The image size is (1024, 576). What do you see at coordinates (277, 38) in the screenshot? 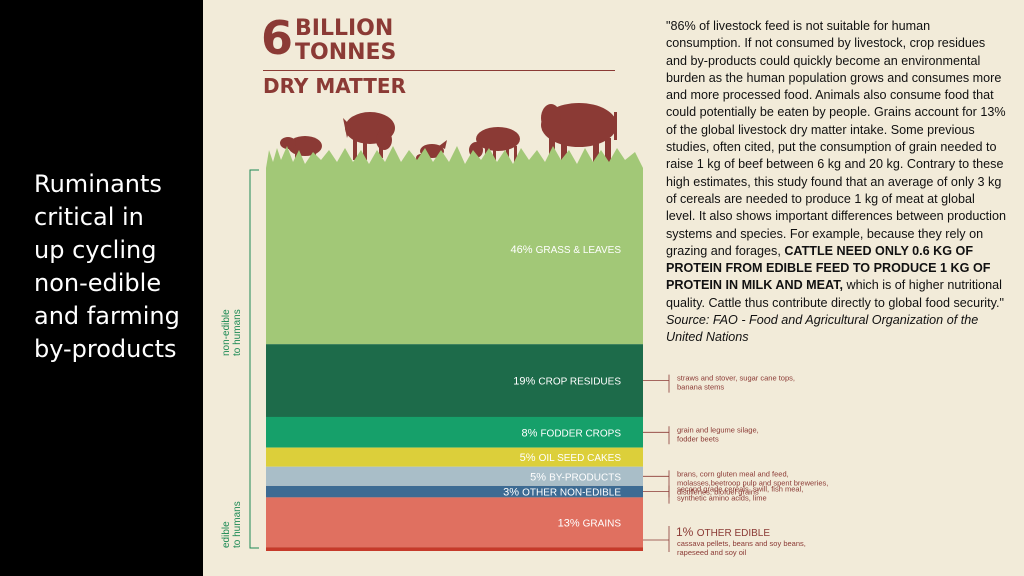
I see `big-number: 6` at bounding box center [277, 38].